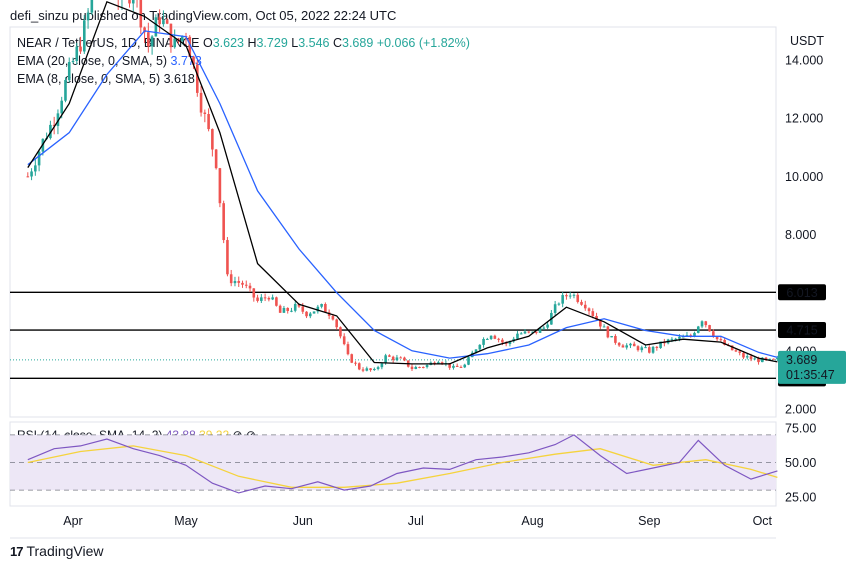 This screenshot has height=569, width=860. Describe the element at coordinates (763, 521) in the screenshot. I see `month-label: Oct` at that location.